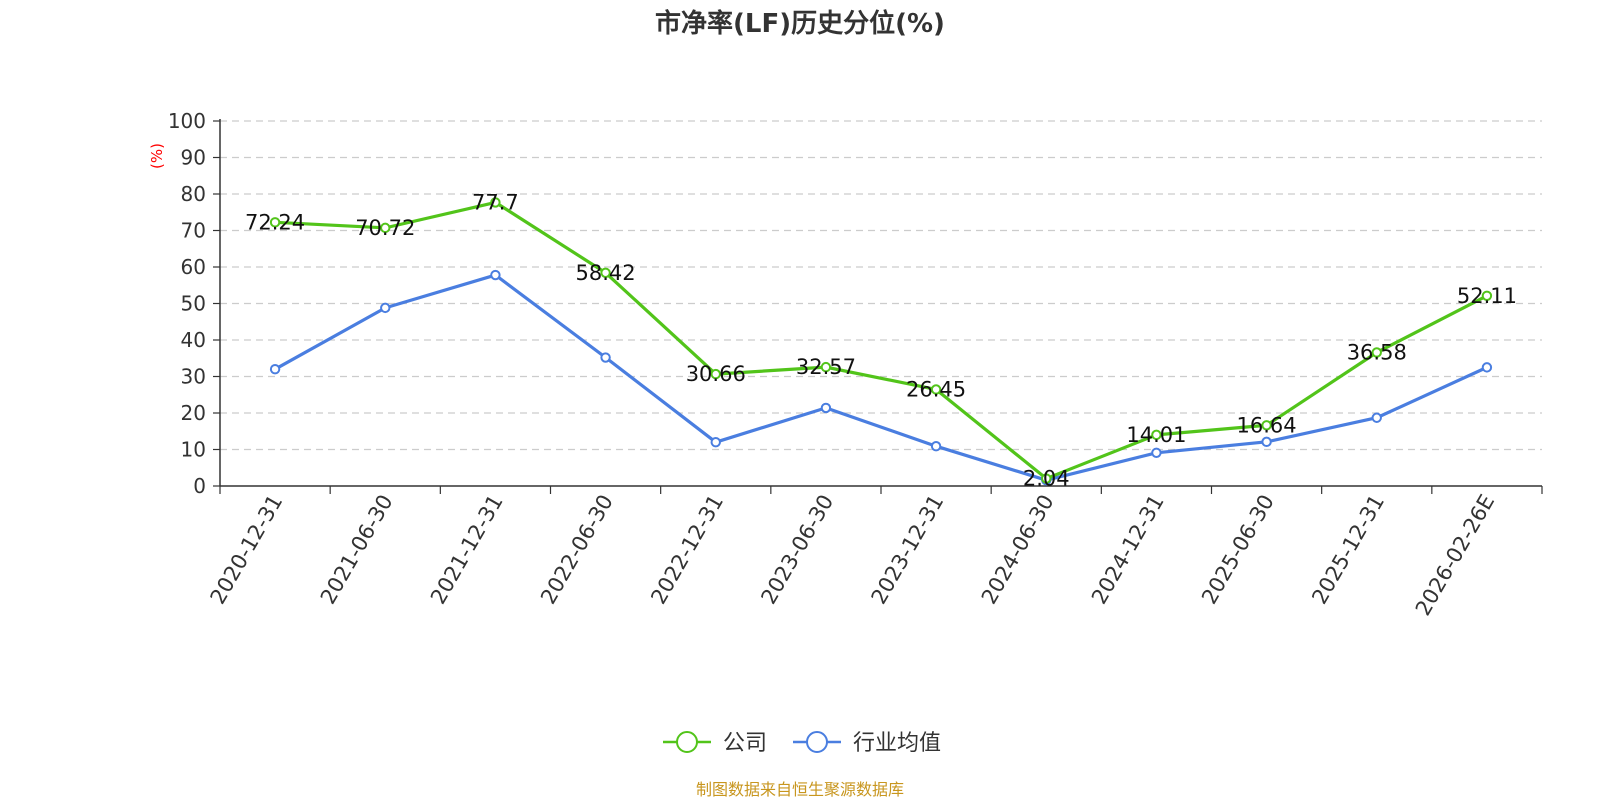 The image size is (1600, 800). I want to click on y-tick-label: 0, so click(199, 486).